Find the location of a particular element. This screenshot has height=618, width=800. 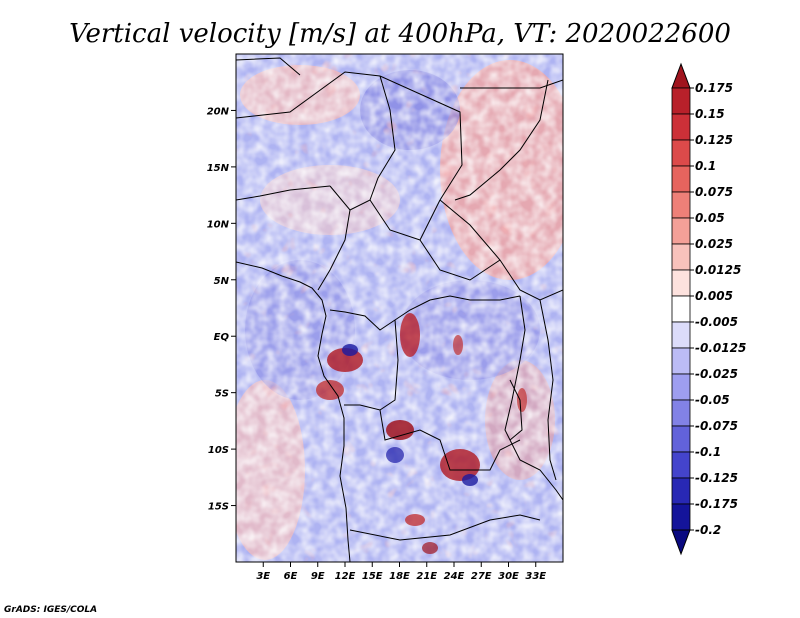

y-axis: 20N 15N 10N 5N EQ 5S 10S 15S is located at coordinates (221, 309).